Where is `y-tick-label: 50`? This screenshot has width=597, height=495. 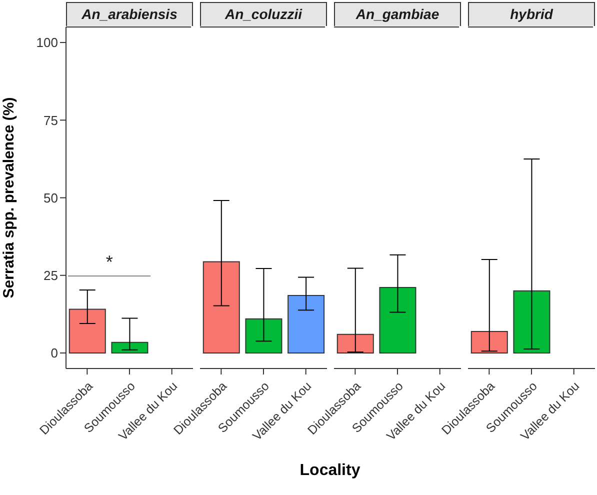 y-tick-label: 50 is located at coordinates (51, 198).